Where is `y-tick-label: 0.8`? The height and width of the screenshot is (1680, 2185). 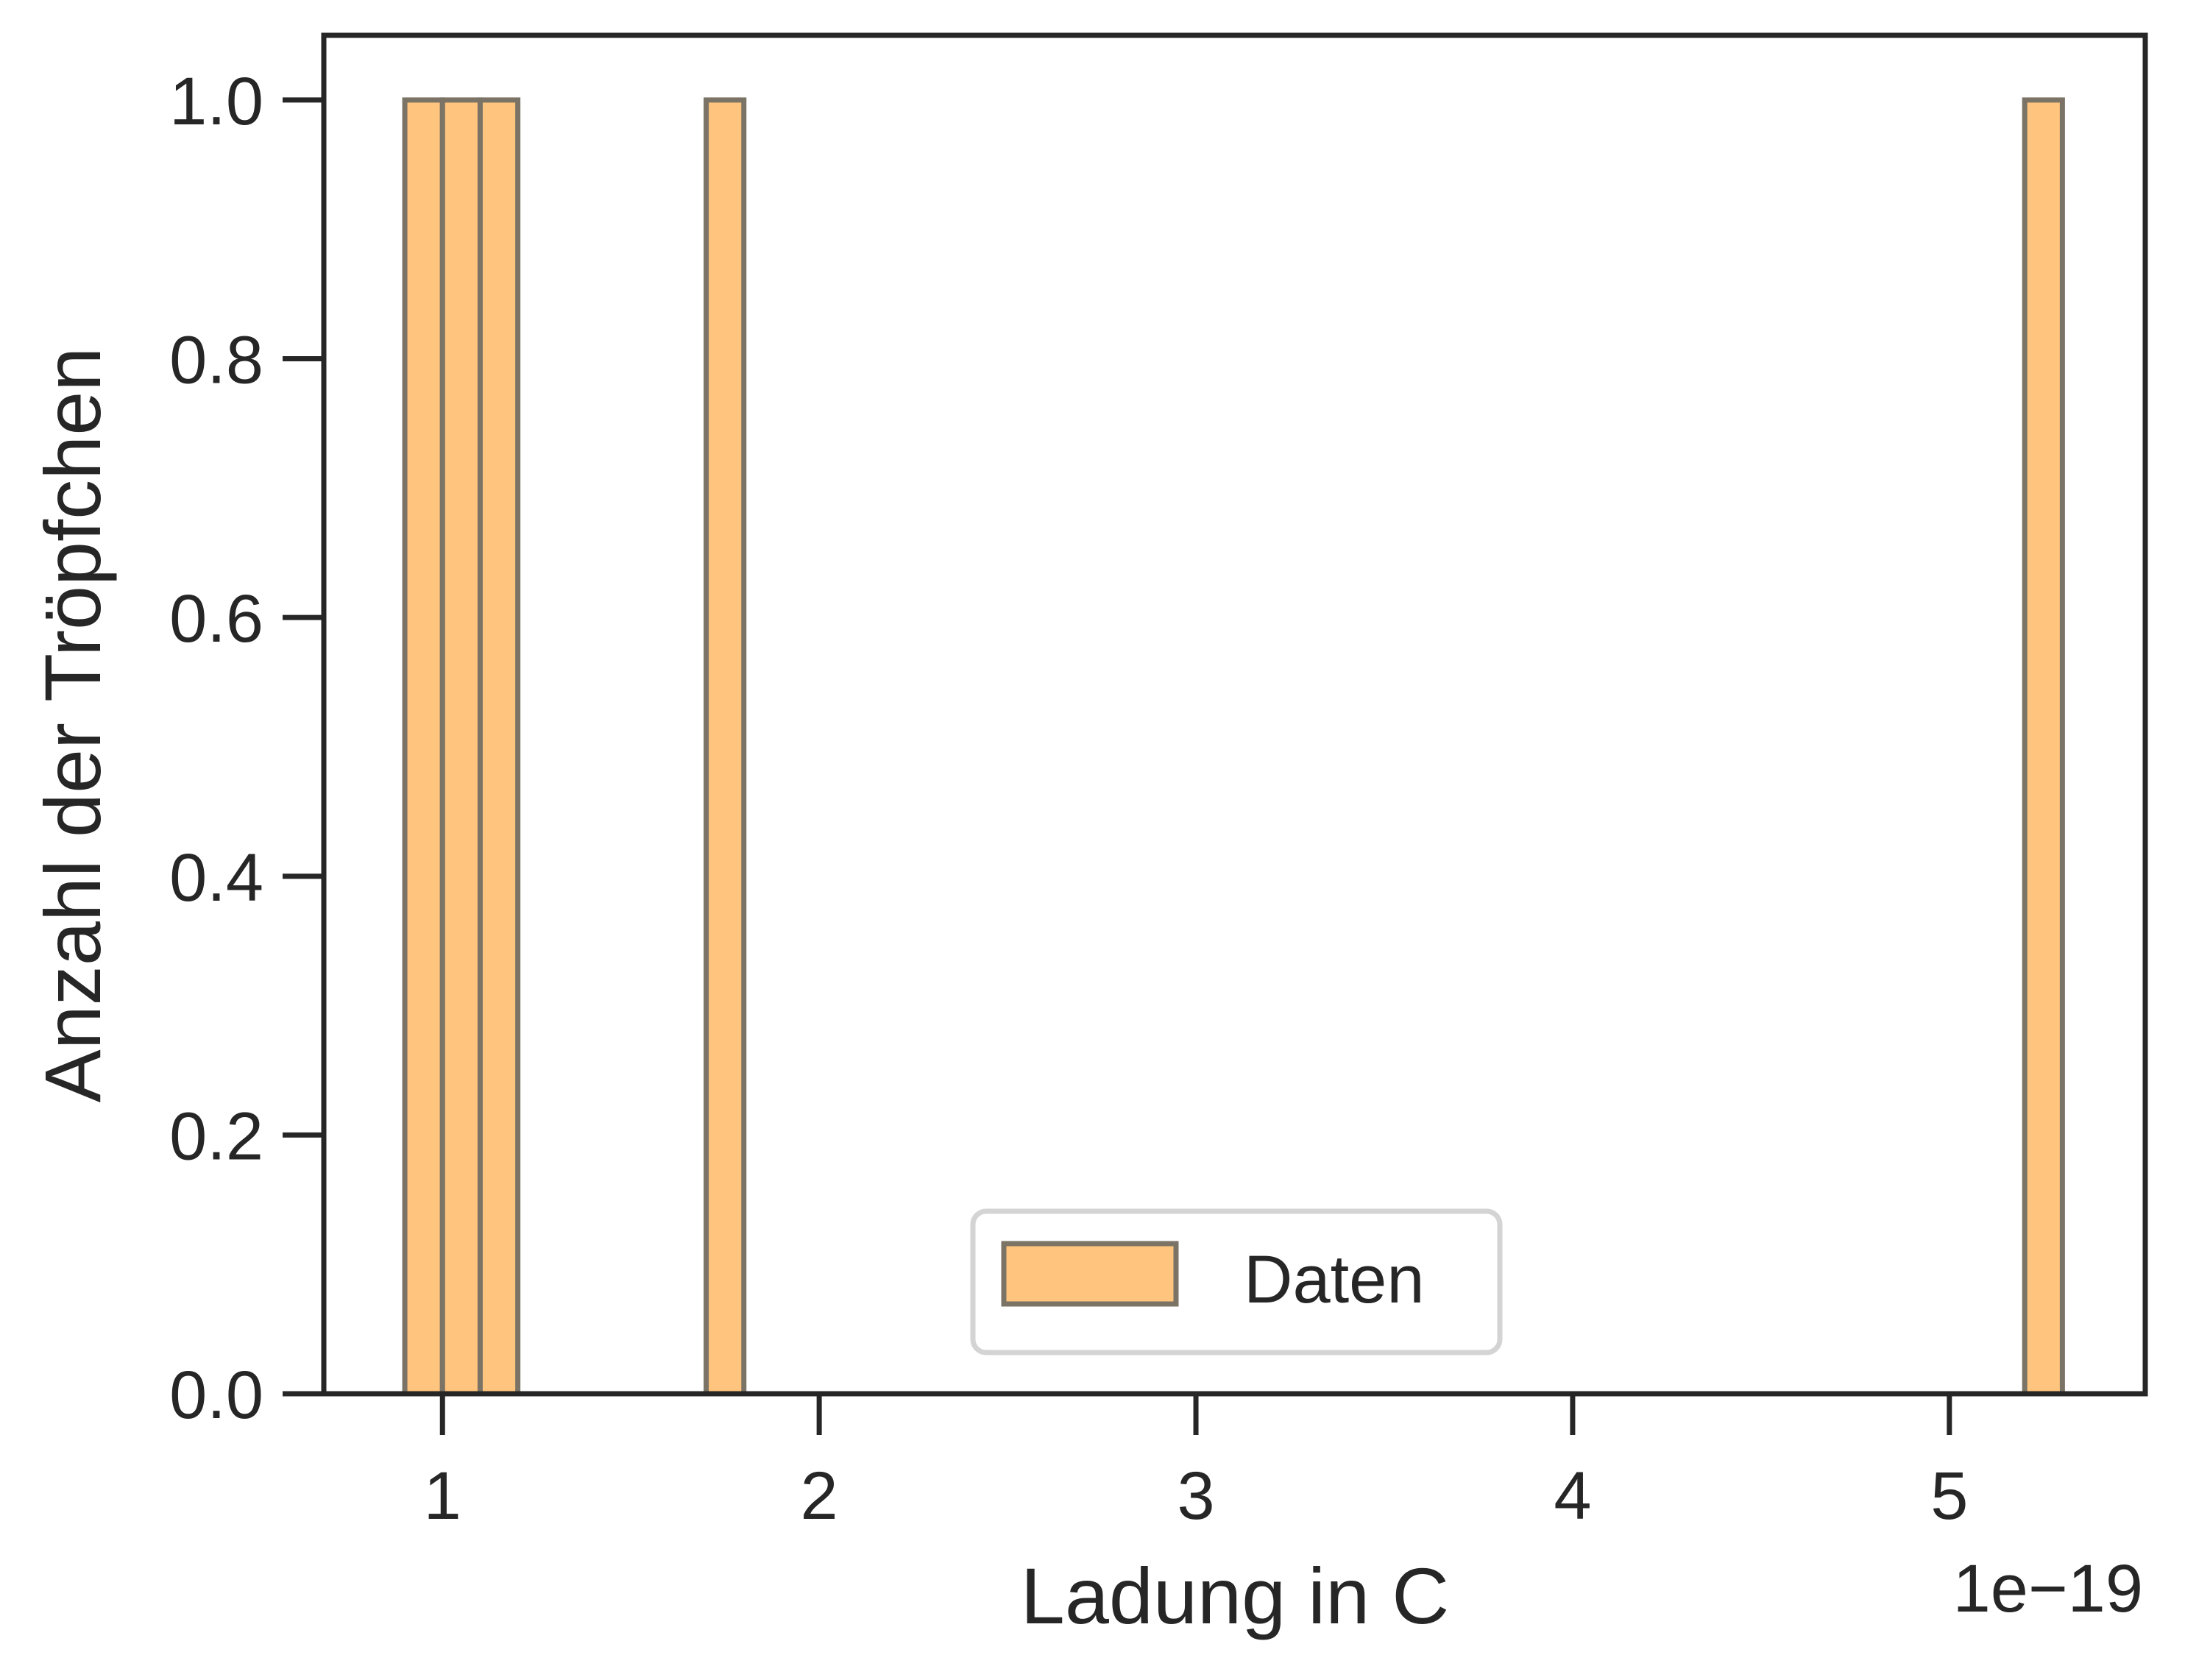
y-tick-label: 0.8 is located at coordinates (216, 360).